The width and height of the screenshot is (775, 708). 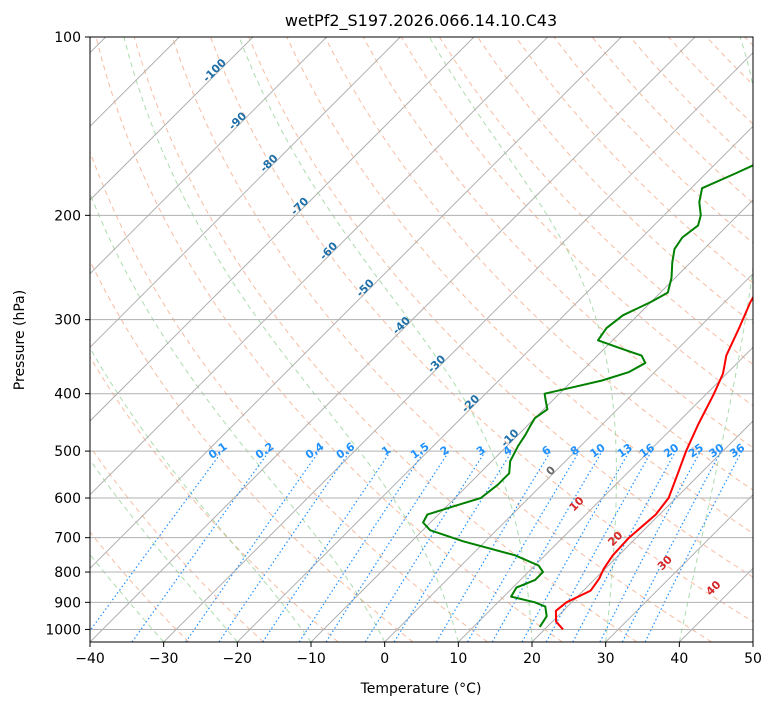 What do you see at coordinates (238, 659) in the screenshot?
I see `x-tick-label: −20` at bounding box center [238, 659].